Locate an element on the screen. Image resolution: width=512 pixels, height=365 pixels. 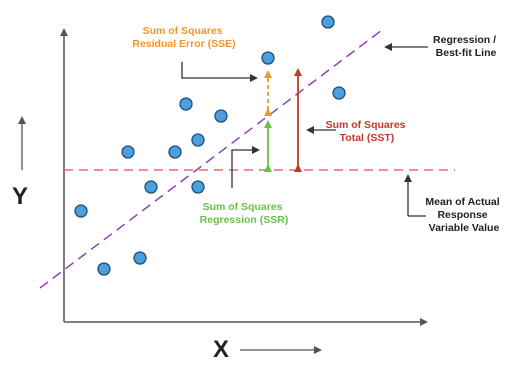
y-axis-label: Y is located at coordinates (20, 196).